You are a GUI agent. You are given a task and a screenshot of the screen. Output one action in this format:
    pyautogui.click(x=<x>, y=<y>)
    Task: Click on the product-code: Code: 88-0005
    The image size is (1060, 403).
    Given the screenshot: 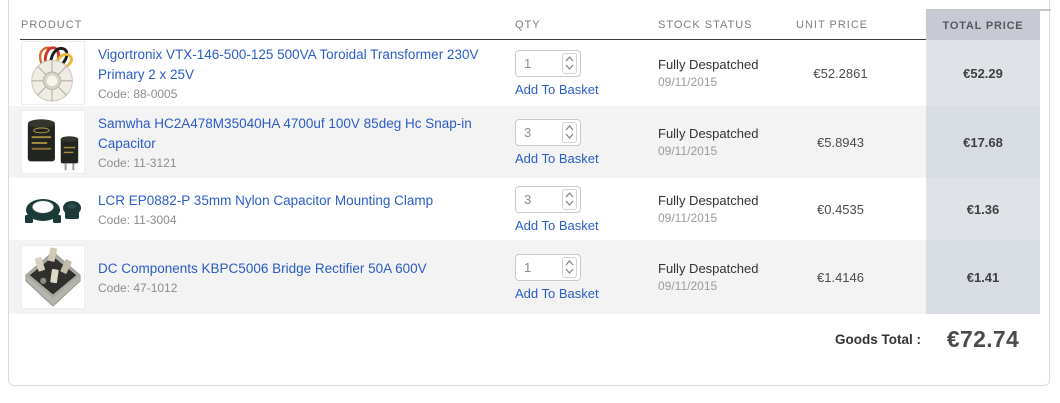 What is the action you would take?
    pyautogui.click(x=138, y=94)
    